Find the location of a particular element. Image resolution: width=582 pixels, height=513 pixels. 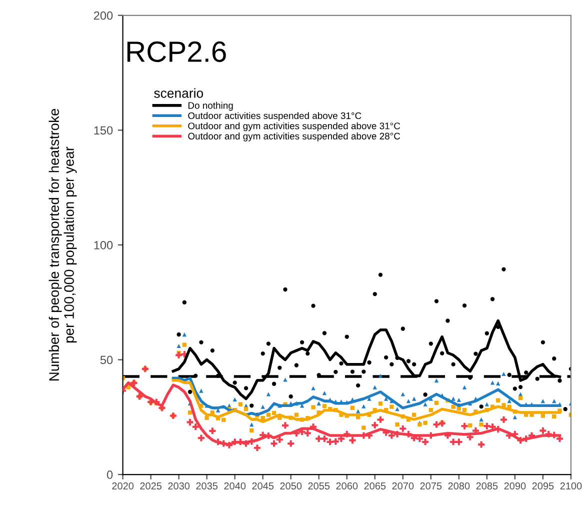

y-tick-label: 100 is located at coordinates (103, 245).